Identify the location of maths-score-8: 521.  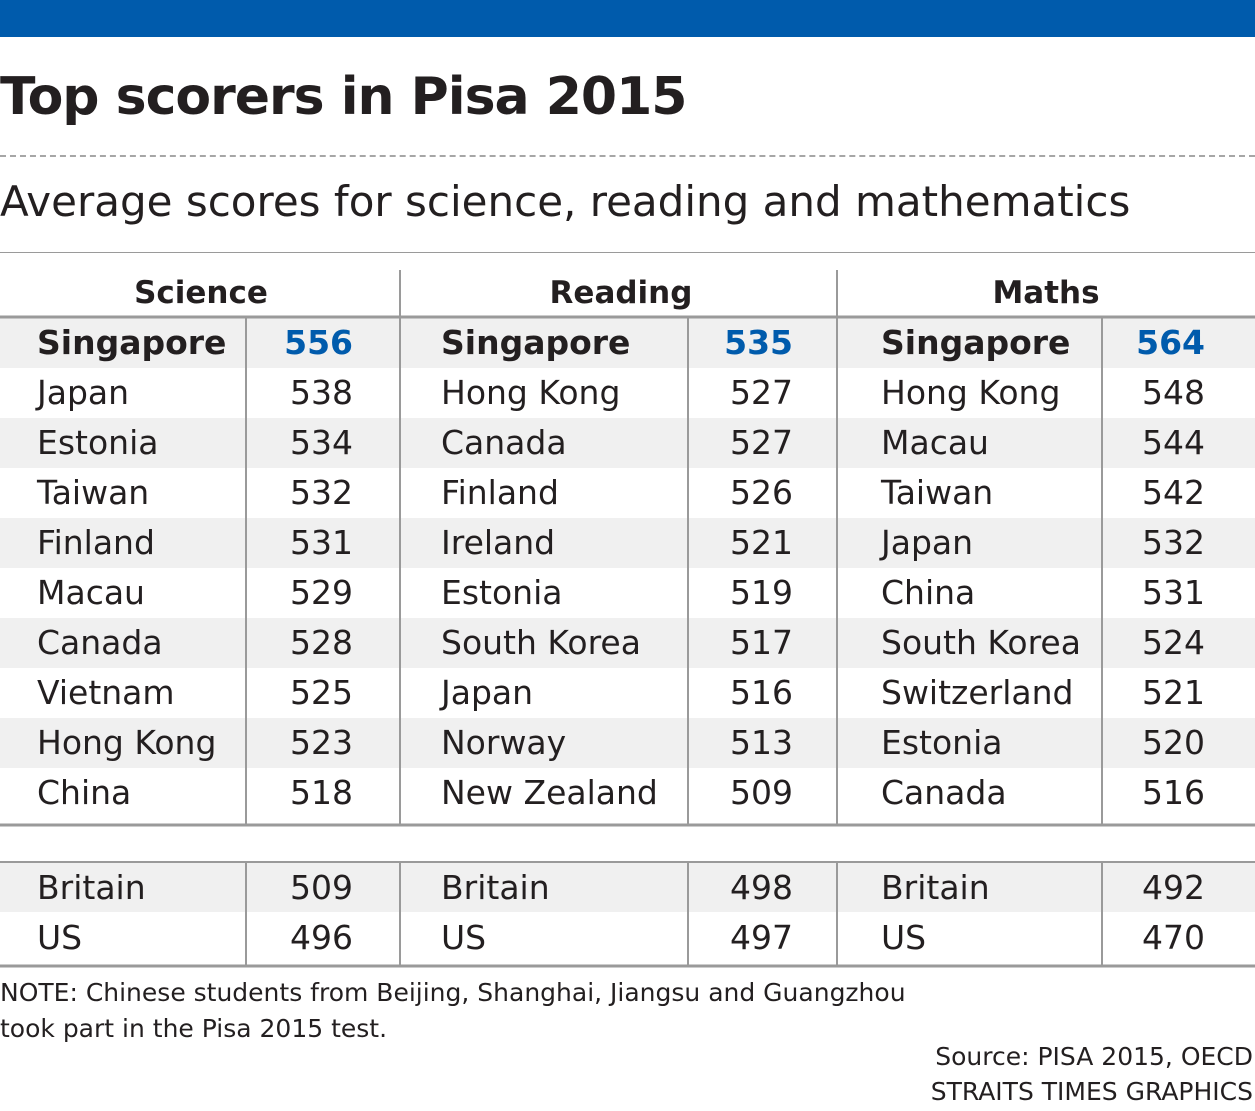
(1173, 692).